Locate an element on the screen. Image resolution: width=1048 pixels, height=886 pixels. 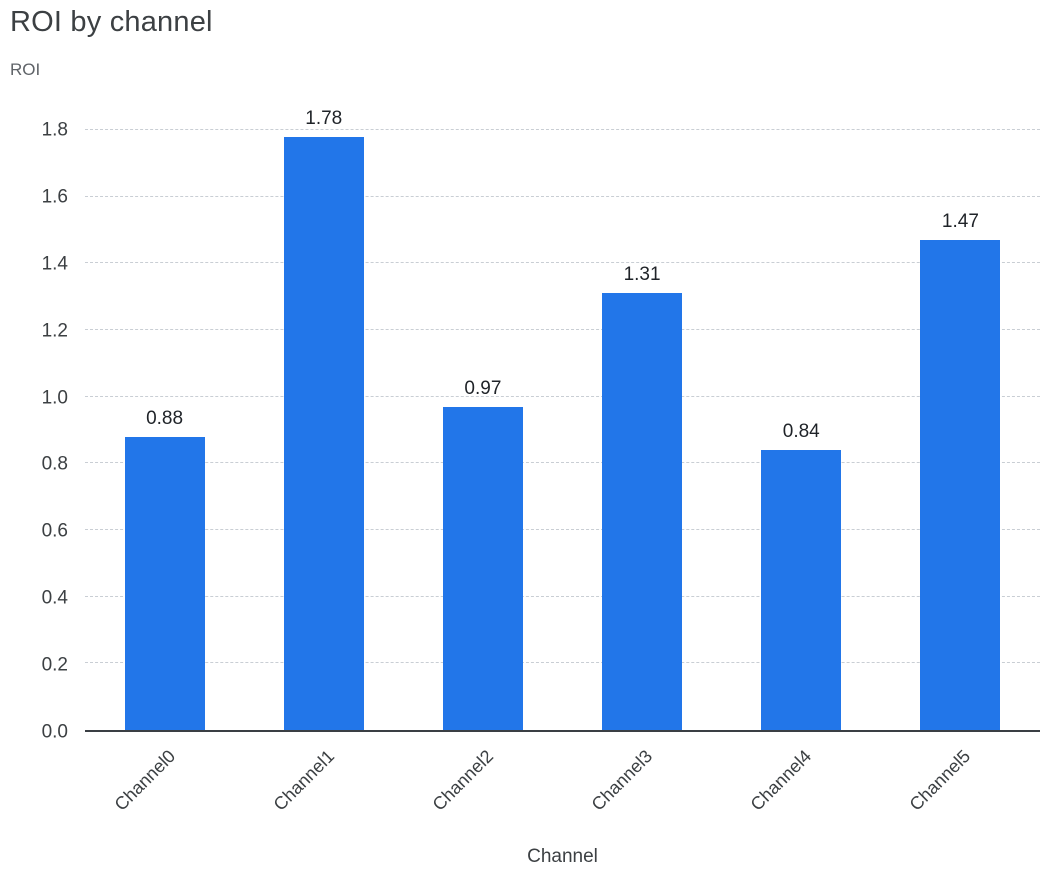
y-axis-name: ROI is located at coordinates (25, 69).